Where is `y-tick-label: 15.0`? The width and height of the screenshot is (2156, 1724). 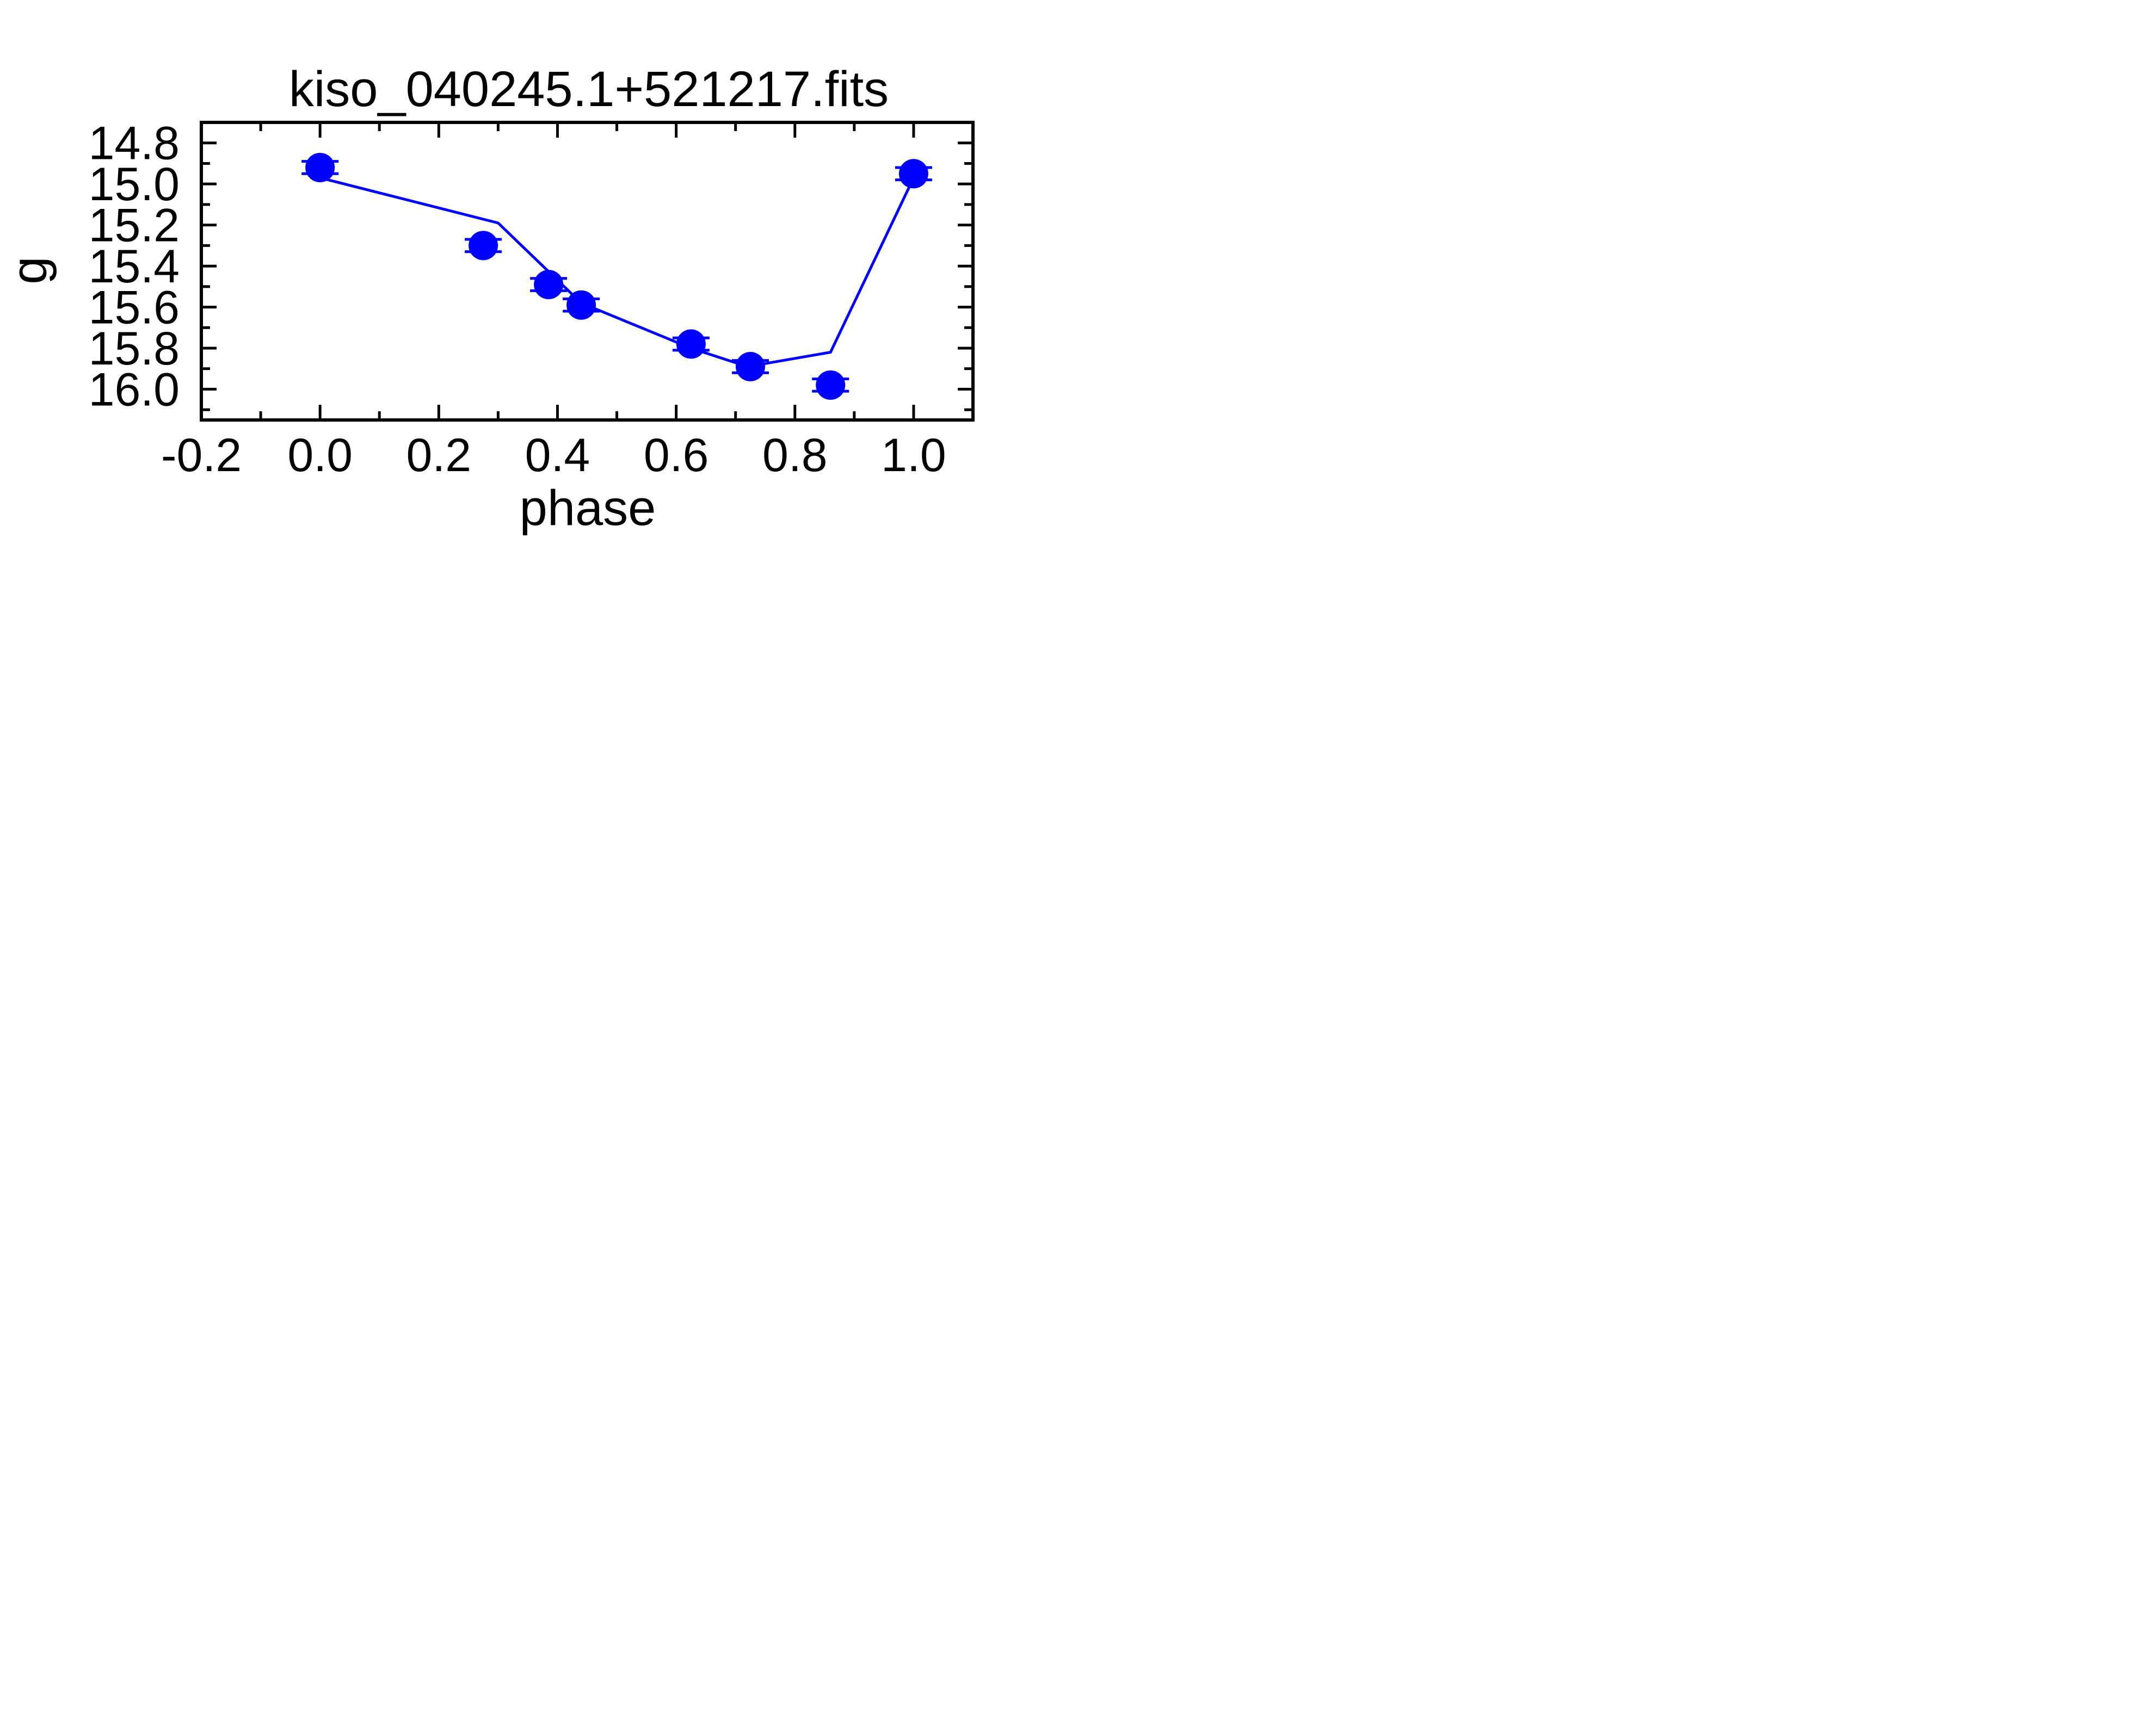 y-tick-label: 15.0 is located at coordinates (134, 184).